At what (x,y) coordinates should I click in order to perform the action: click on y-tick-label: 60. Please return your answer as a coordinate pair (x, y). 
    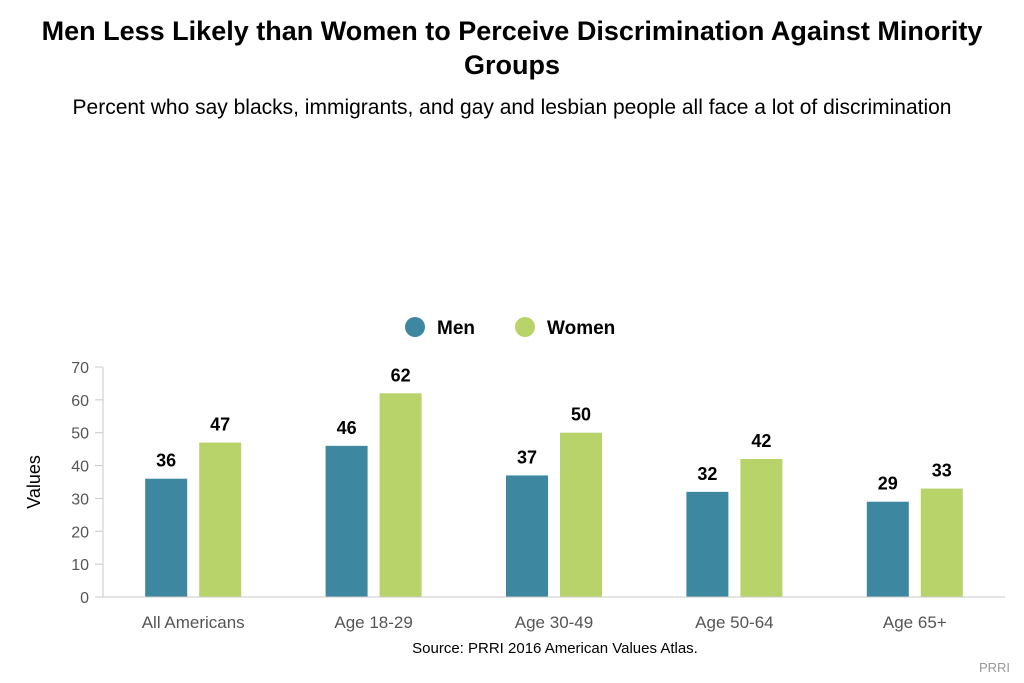
    Looking at the image, I should click on (80, 401).